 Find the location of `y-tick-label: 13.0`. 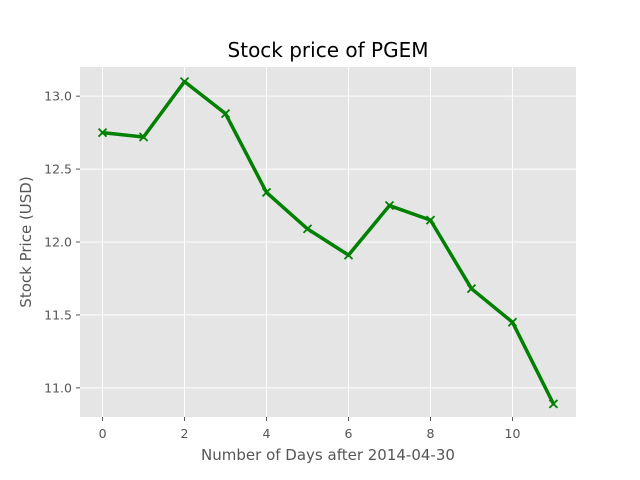

y-tick-label: 13.0 is located at coordinates (58, 96).